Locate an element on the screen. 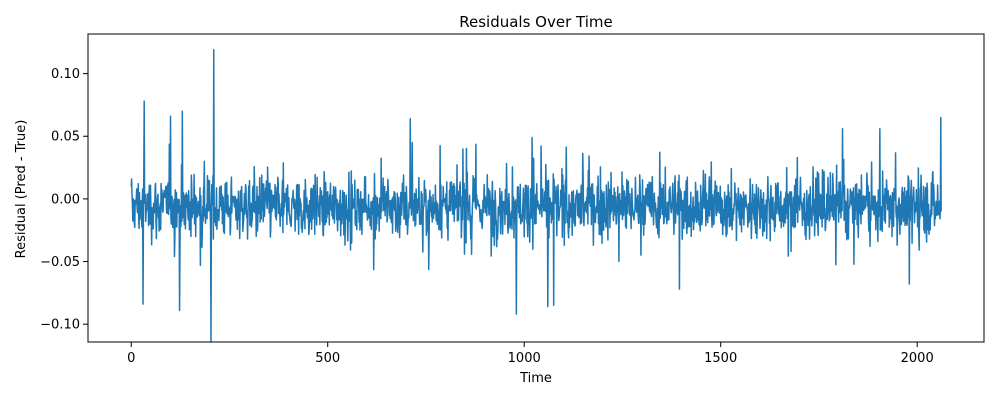 The height and width of the screenshot is (400, 1000). y-tick-label: −0.10 is located at coordinates (60, 325).